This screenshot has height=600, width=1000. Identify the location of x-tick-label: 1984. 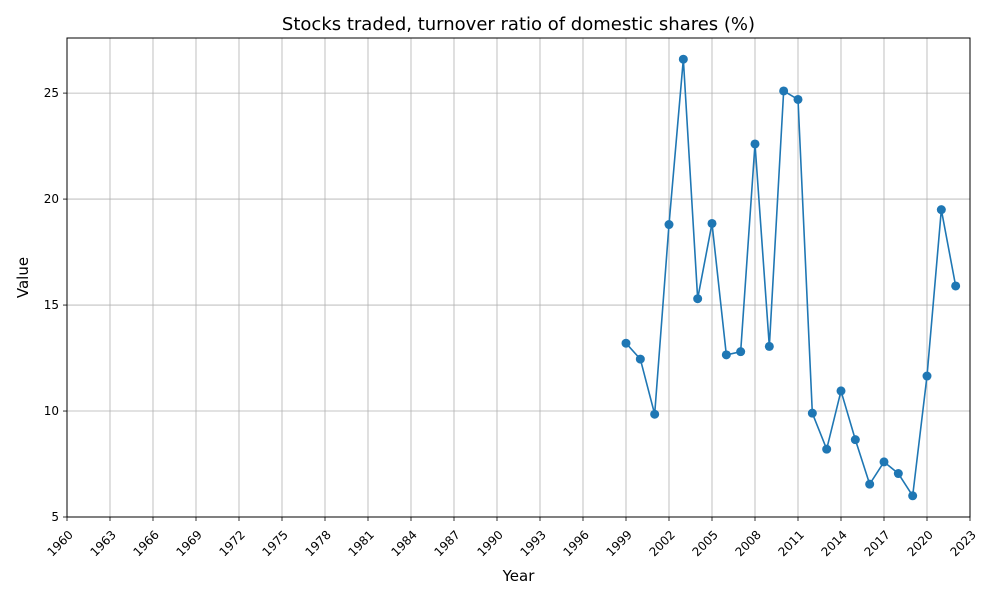
(403, 543).